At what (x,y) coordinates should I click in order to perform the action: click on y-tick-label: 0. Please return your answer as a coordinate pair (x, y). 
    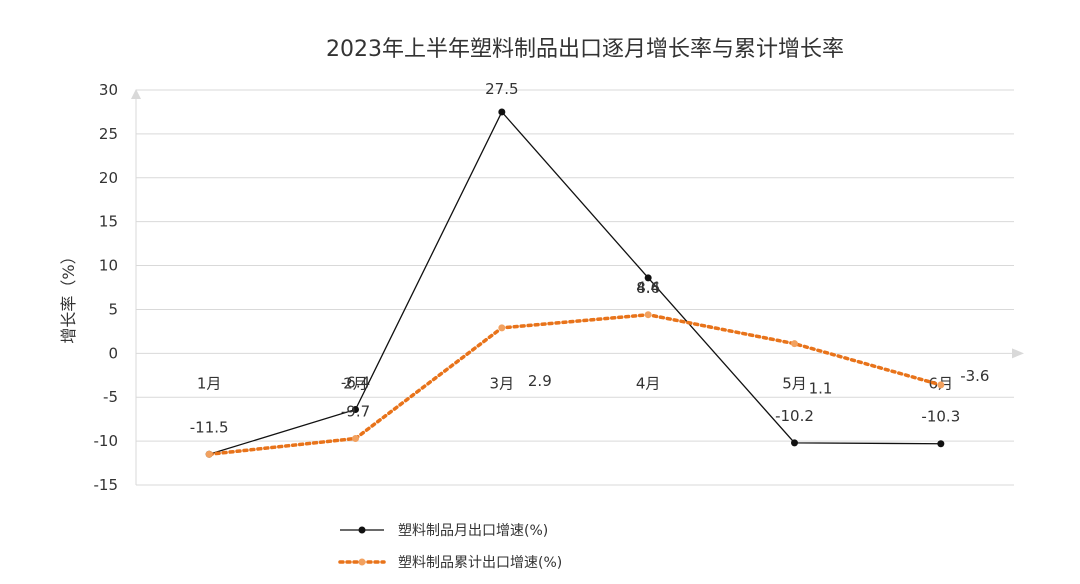
    Looking at the image, I should click on (113, 353).